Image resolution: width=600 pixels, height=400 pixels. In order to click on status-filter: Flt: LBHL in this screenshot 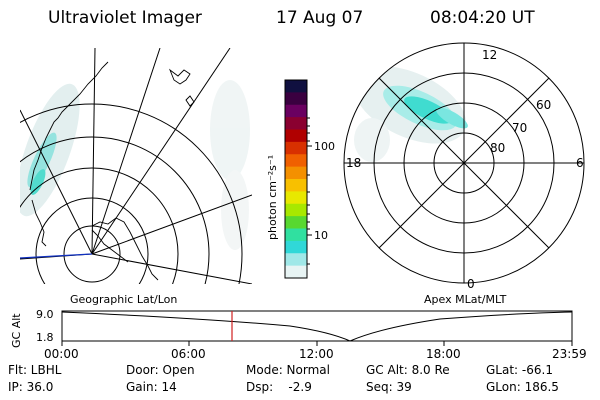, I will do `click(35, 370)`.